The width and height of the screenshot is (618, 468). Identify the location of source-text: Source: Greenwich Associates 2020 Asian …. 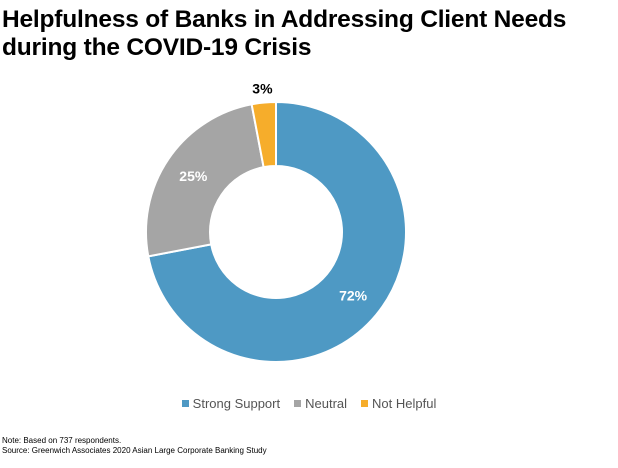
(134, 450).